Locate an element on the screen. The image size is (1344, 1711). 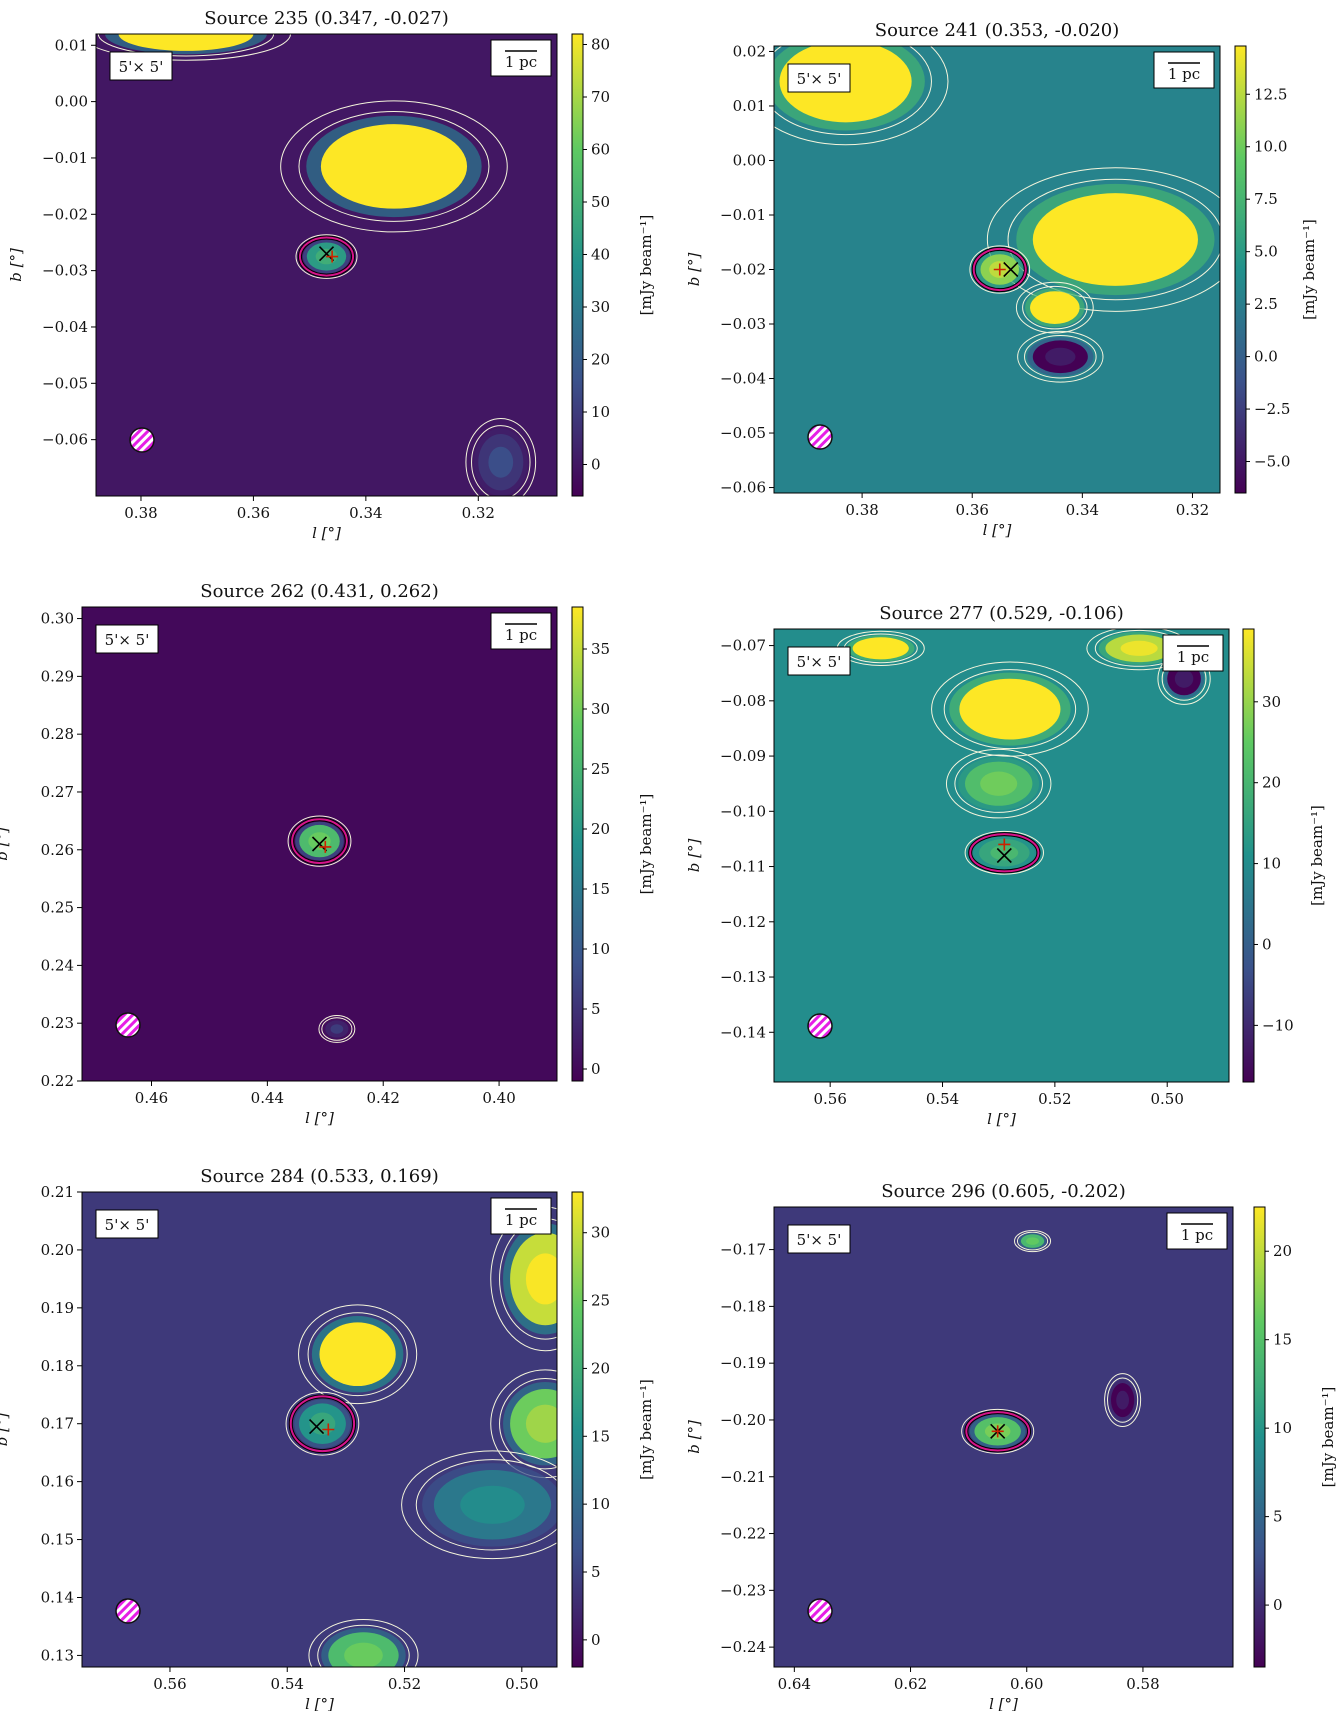
y-tick-label: 0.15 is located at coordinates (57, 1540).